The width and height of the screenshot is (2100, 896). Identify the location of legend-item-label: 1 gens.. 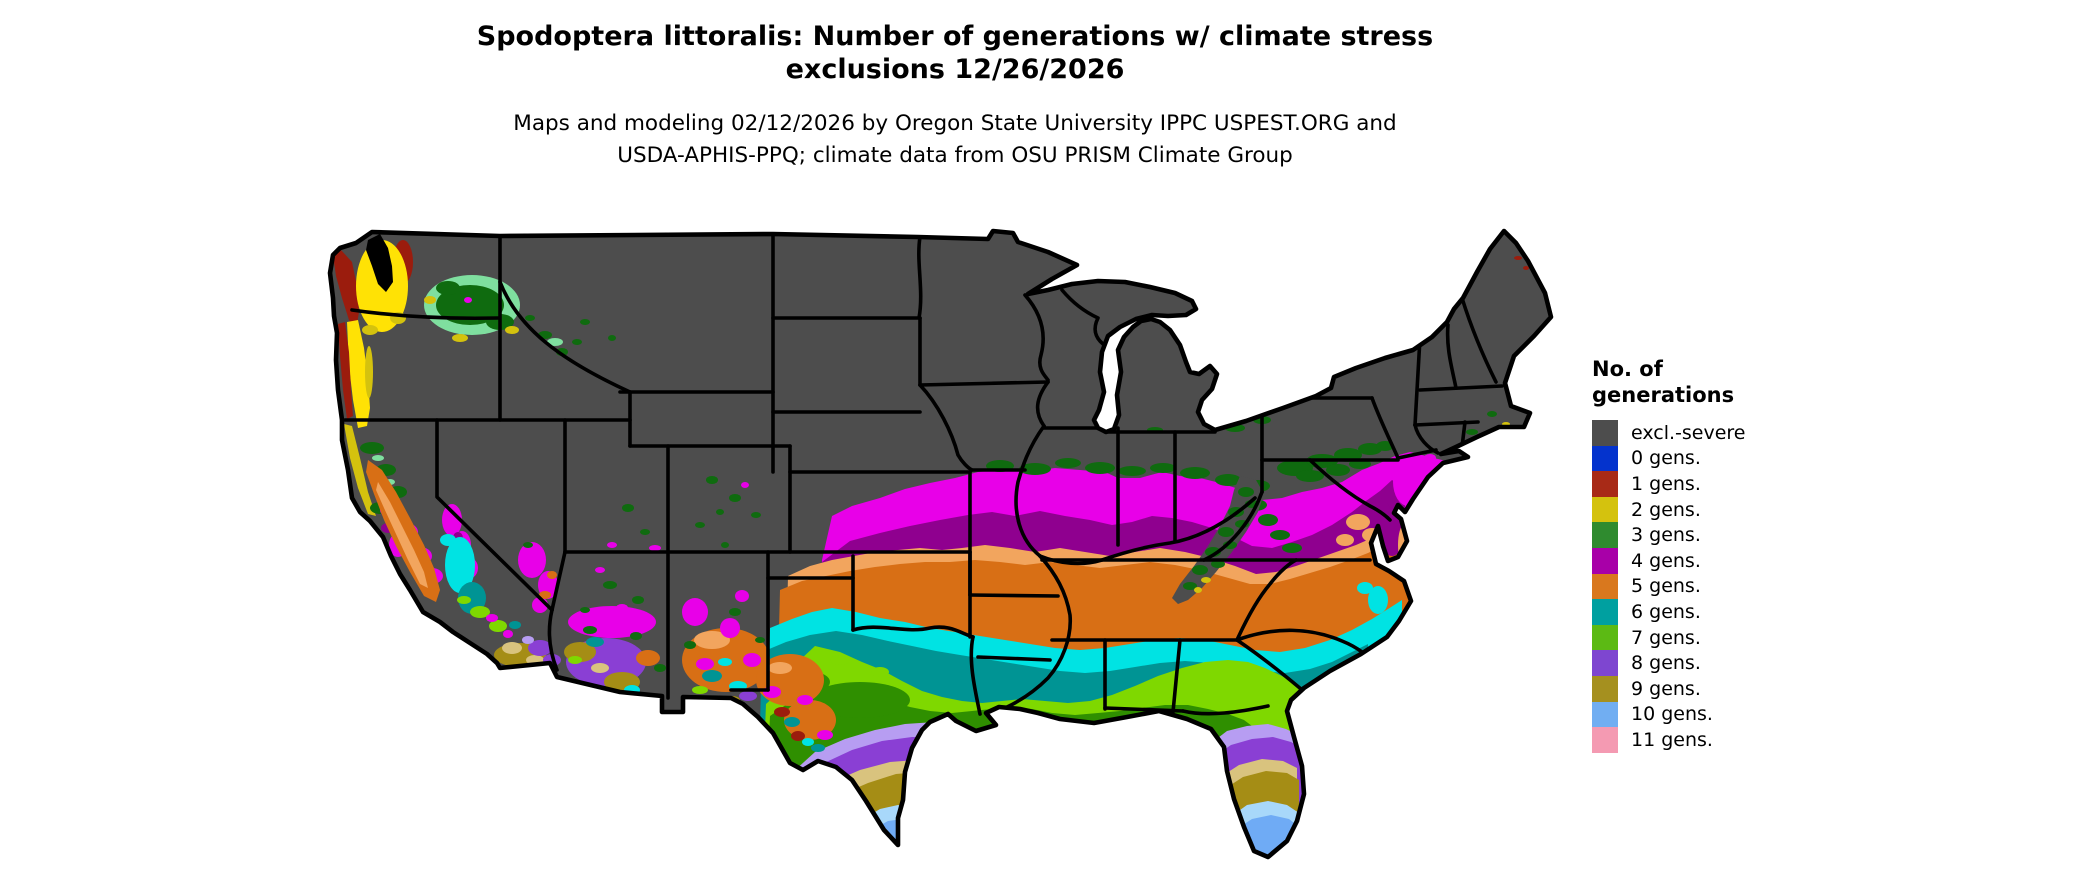
(1666, 483).